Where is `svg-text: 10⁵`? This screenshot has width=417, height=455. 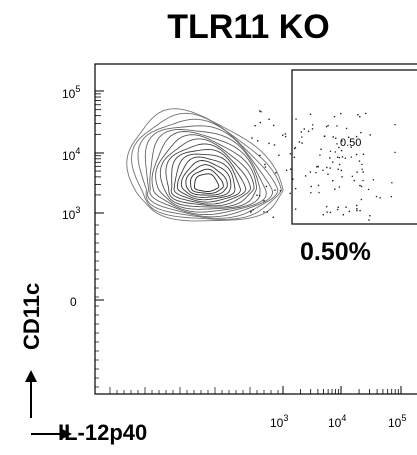 svg-text: 10⁵ is located at coordinates (397, 421).